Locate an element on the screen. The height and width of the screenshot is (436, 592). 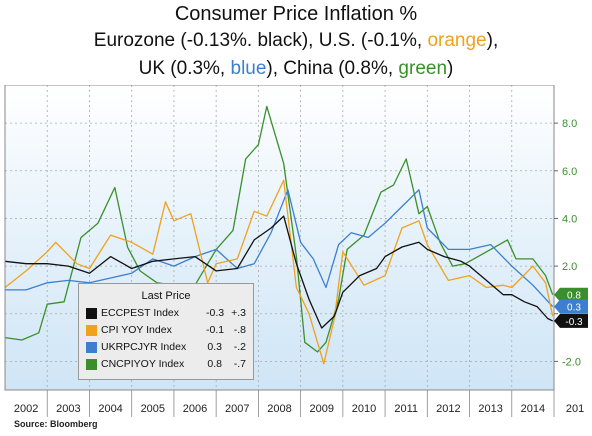
y-tick-label: 4.0 is located at coordinates (569, 219).